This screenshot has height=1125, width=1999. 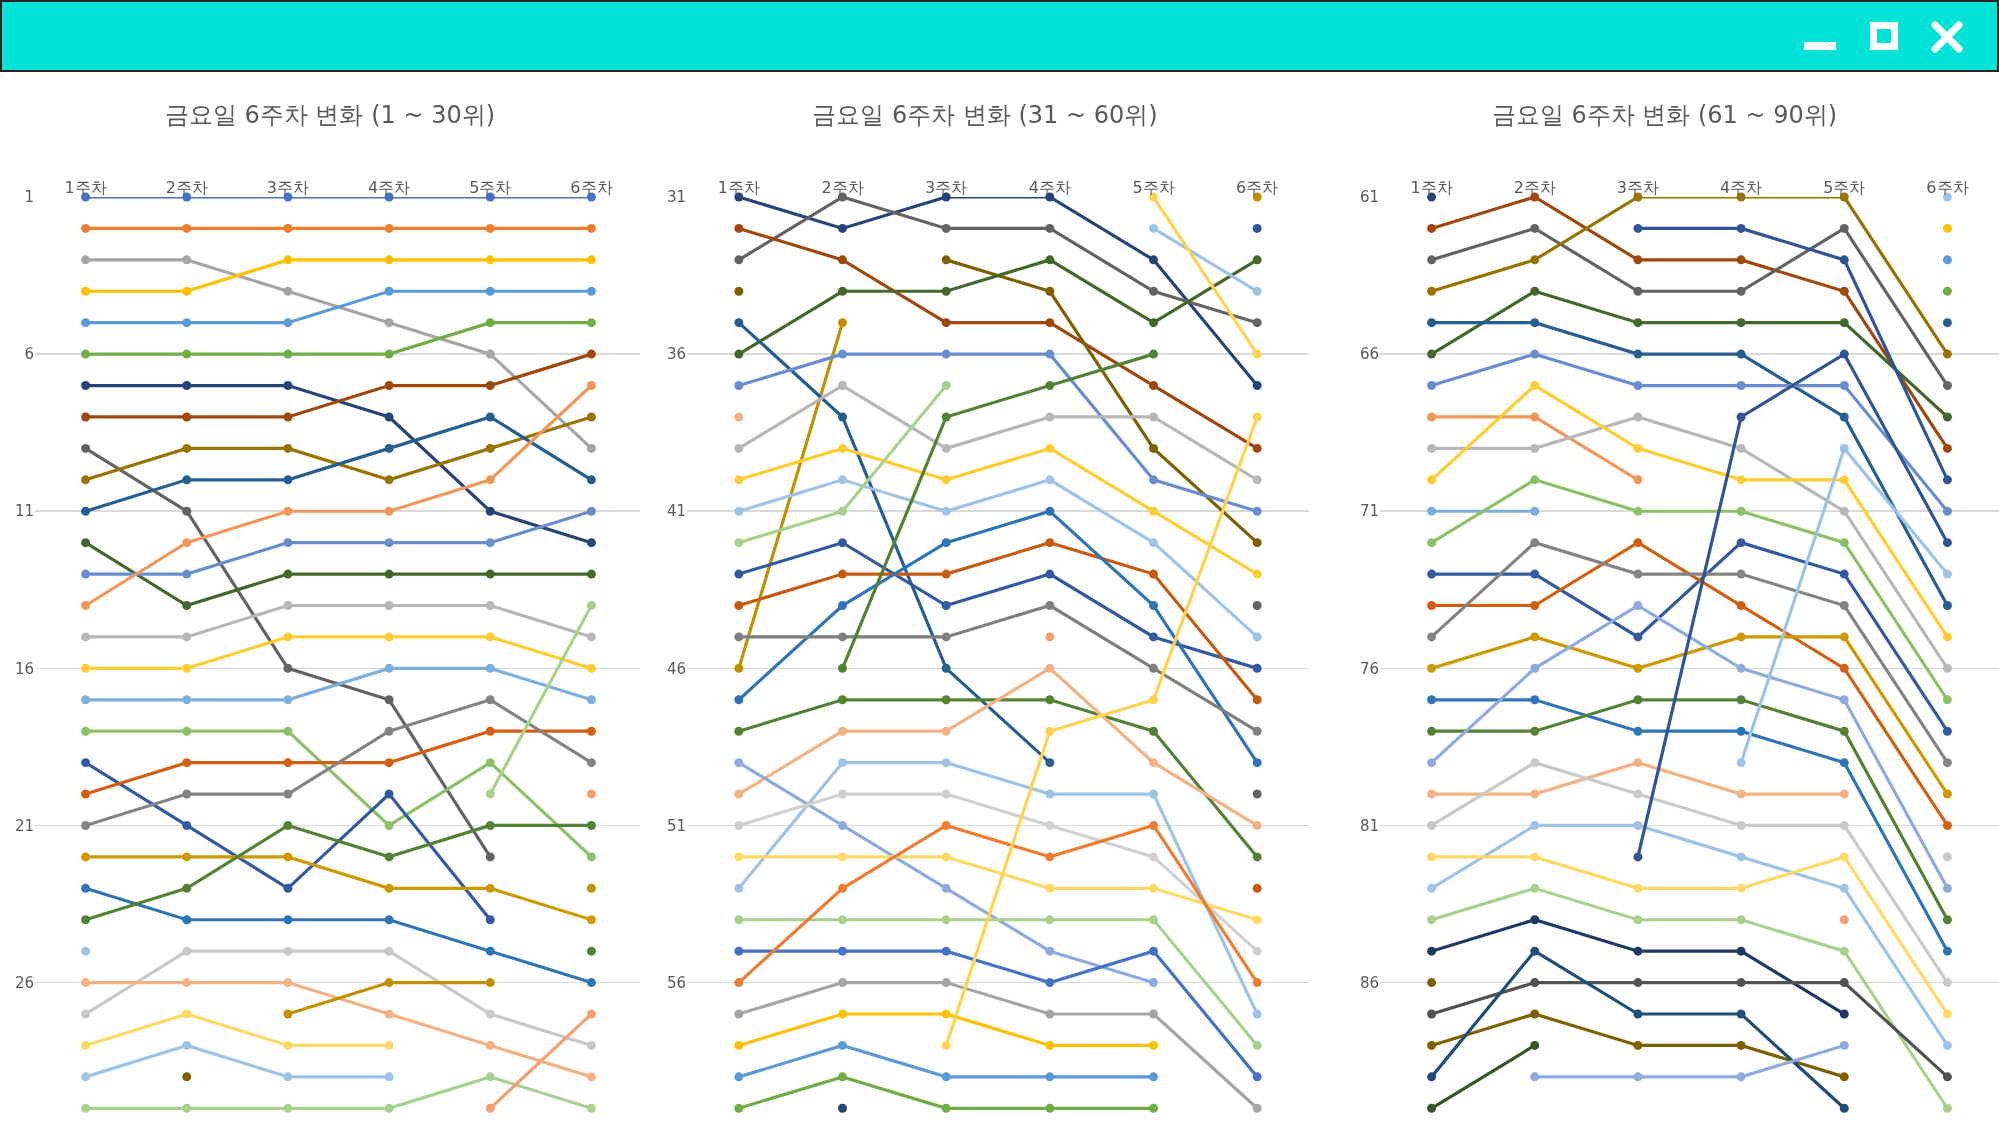 I want to click on x-tick-label: 3주차, so click(x=946, y=187).